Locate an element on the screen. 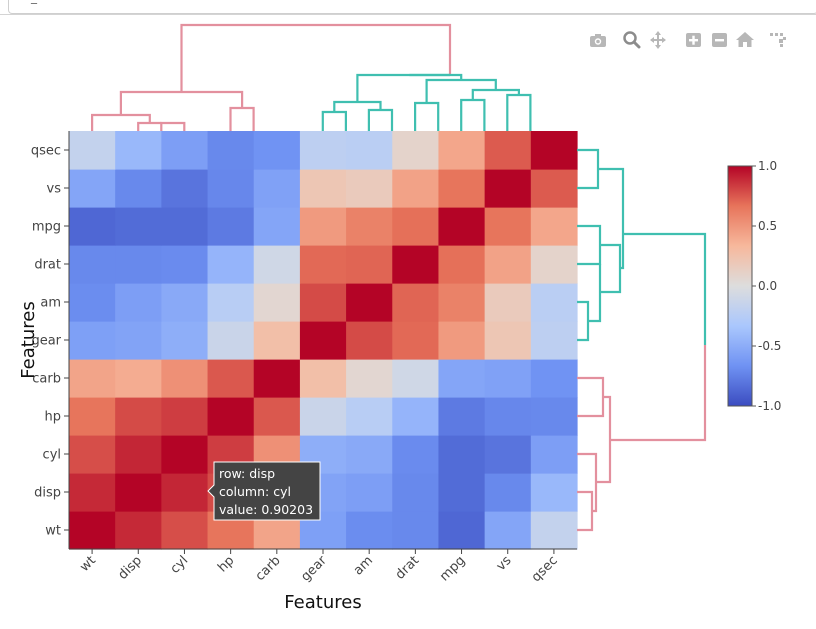 This screenshot has height=629, width=816. autoscale-icon is located at coordinates (778, 40).